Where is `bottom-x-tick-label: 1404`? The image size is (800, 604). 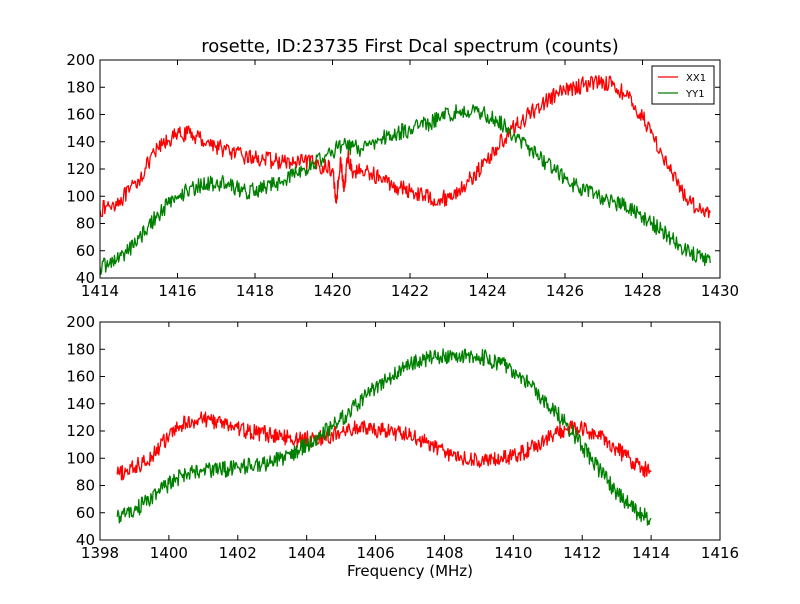
bottom-x-tick-label: 1404 is located at coordinates (307, 553).